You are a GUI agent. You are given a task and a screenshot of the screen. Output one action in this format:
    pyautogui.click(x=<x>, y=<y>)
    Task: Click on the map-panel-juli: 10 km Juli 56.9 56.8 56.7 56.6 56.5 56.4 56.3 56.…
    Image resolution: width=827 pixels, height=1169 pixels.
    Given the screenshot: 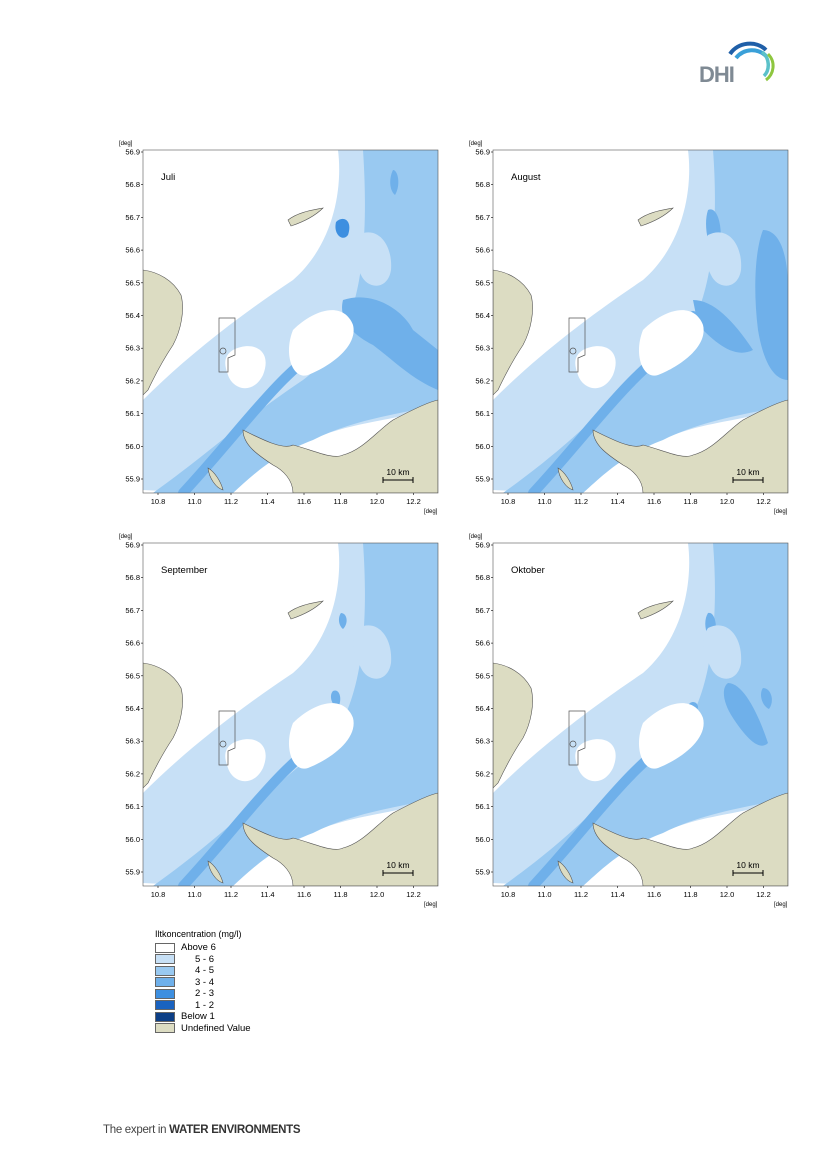 What is the action you would take?
    pyautogui.click(x=282, y=325)
    